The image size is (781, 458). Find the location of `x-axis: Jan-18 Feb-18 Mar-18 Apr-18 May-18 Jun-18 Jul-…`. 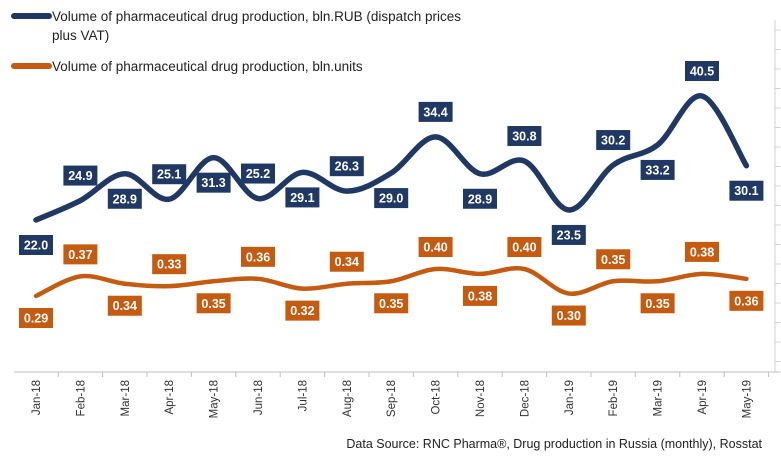

x-axis: Jan-18 Feb-18 Mar-18 Apr-18 May-18 Jun-18 Jul-… is located at coordinates (397, 394).